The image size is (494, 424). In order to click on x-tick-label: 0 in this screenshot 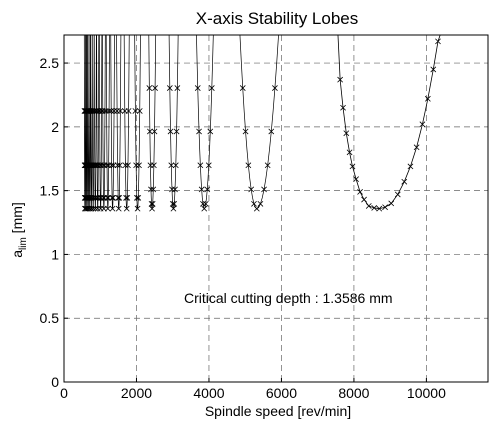, I will do `click(64, 393)`.